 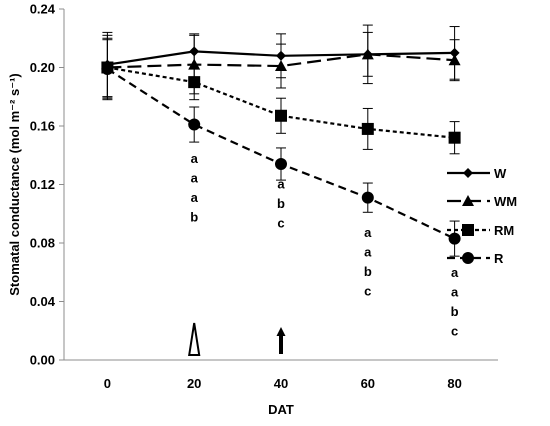 I want to click on legend: W WM RM R, so click(x=482, y=216).